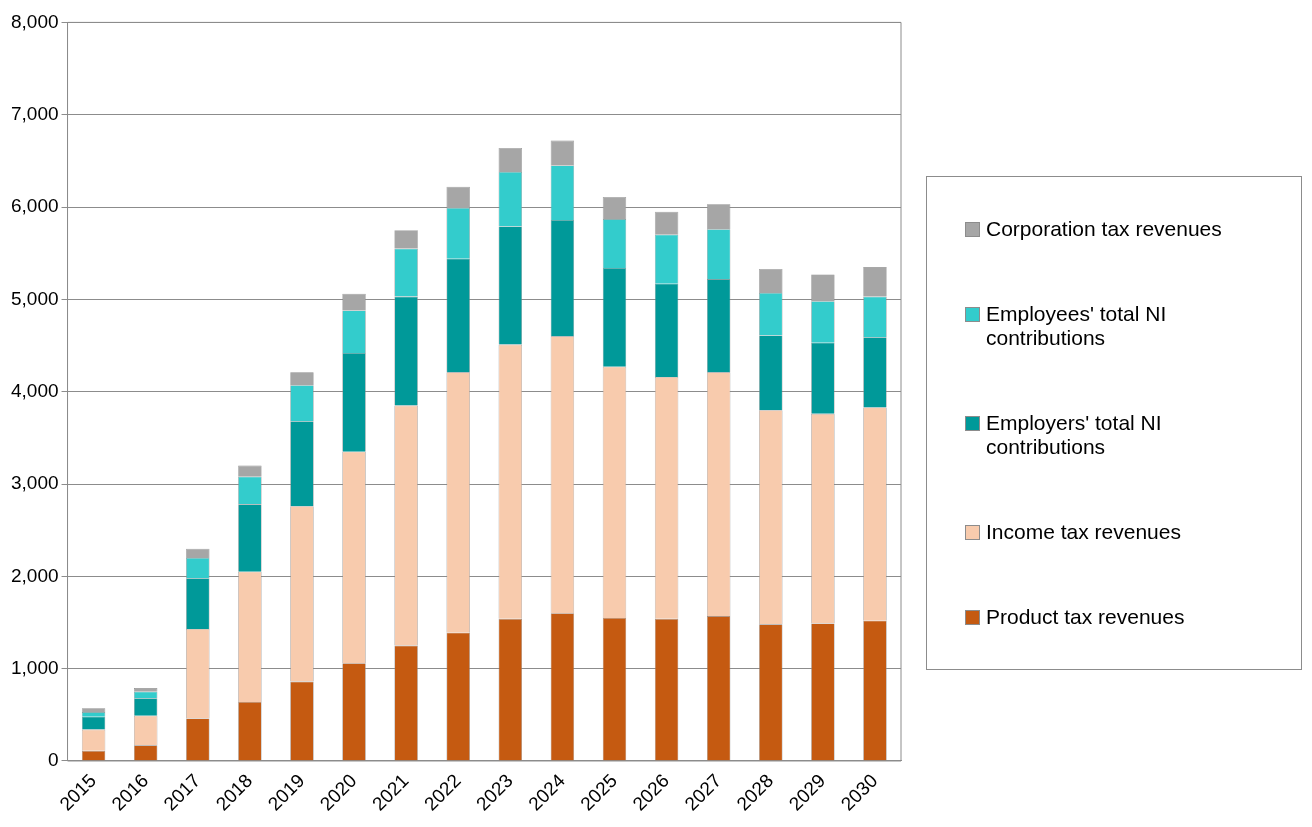 The image size is (1312, 827). Describe the element at coordinates (1083, 531) in the screenshot. I see `legend-label: Income tax revenues` at that location.